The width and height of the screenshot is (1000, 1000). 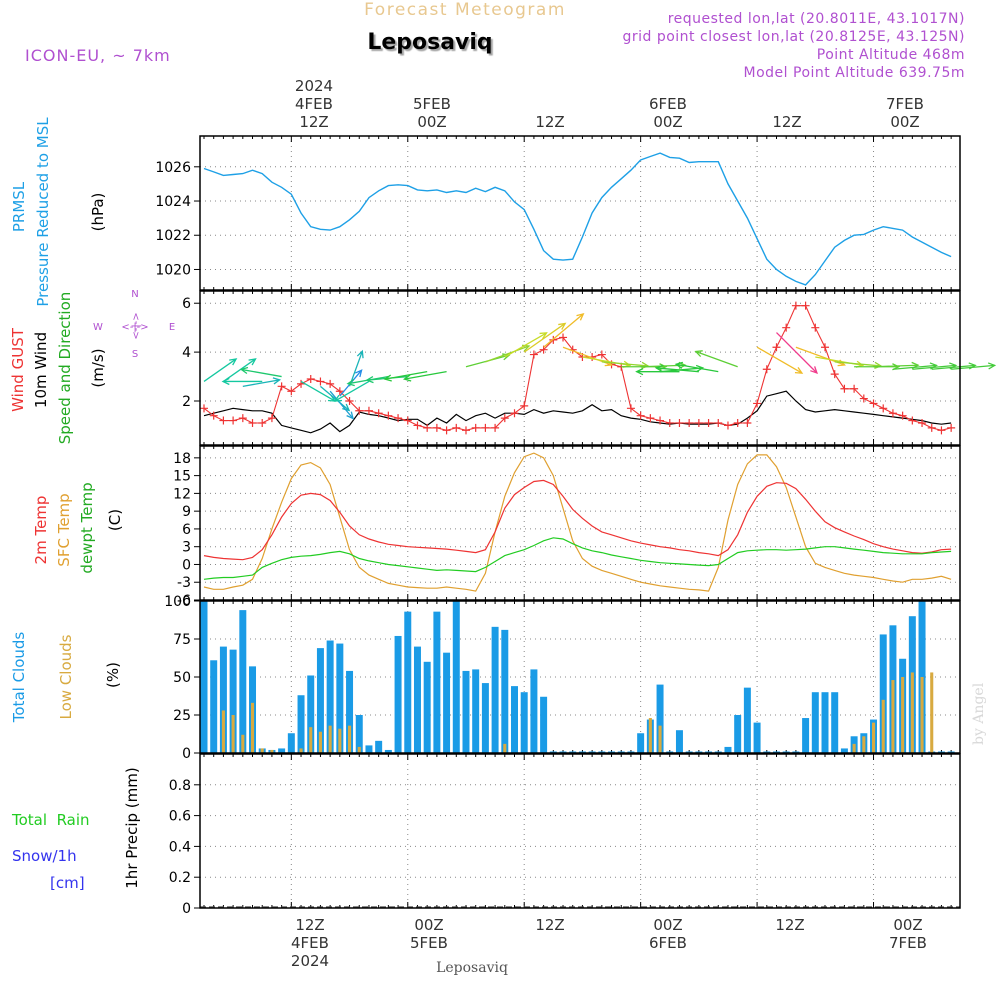 What do you see at coordinates (428, 925) in the screenshot?
I see `bottom-tick-hour: 00Z` at bounding box center [428, 925].